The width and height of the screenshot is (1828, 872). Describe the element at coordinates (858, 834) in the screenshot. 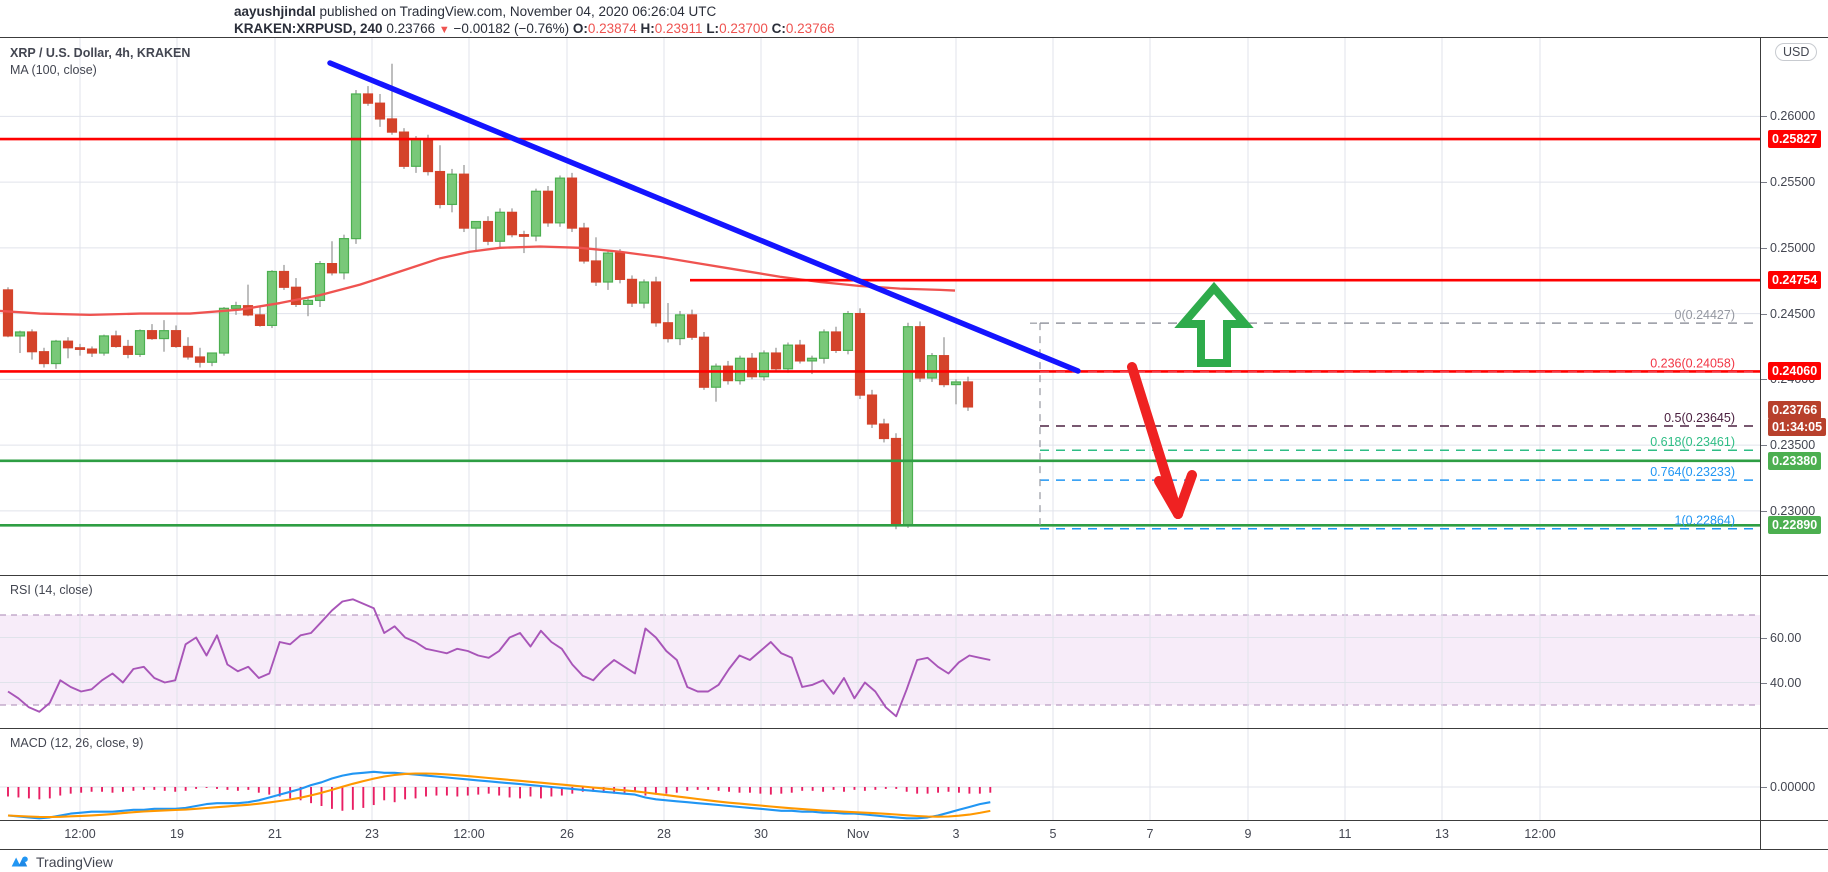

I see `time-tick-label: Nov` at that location.